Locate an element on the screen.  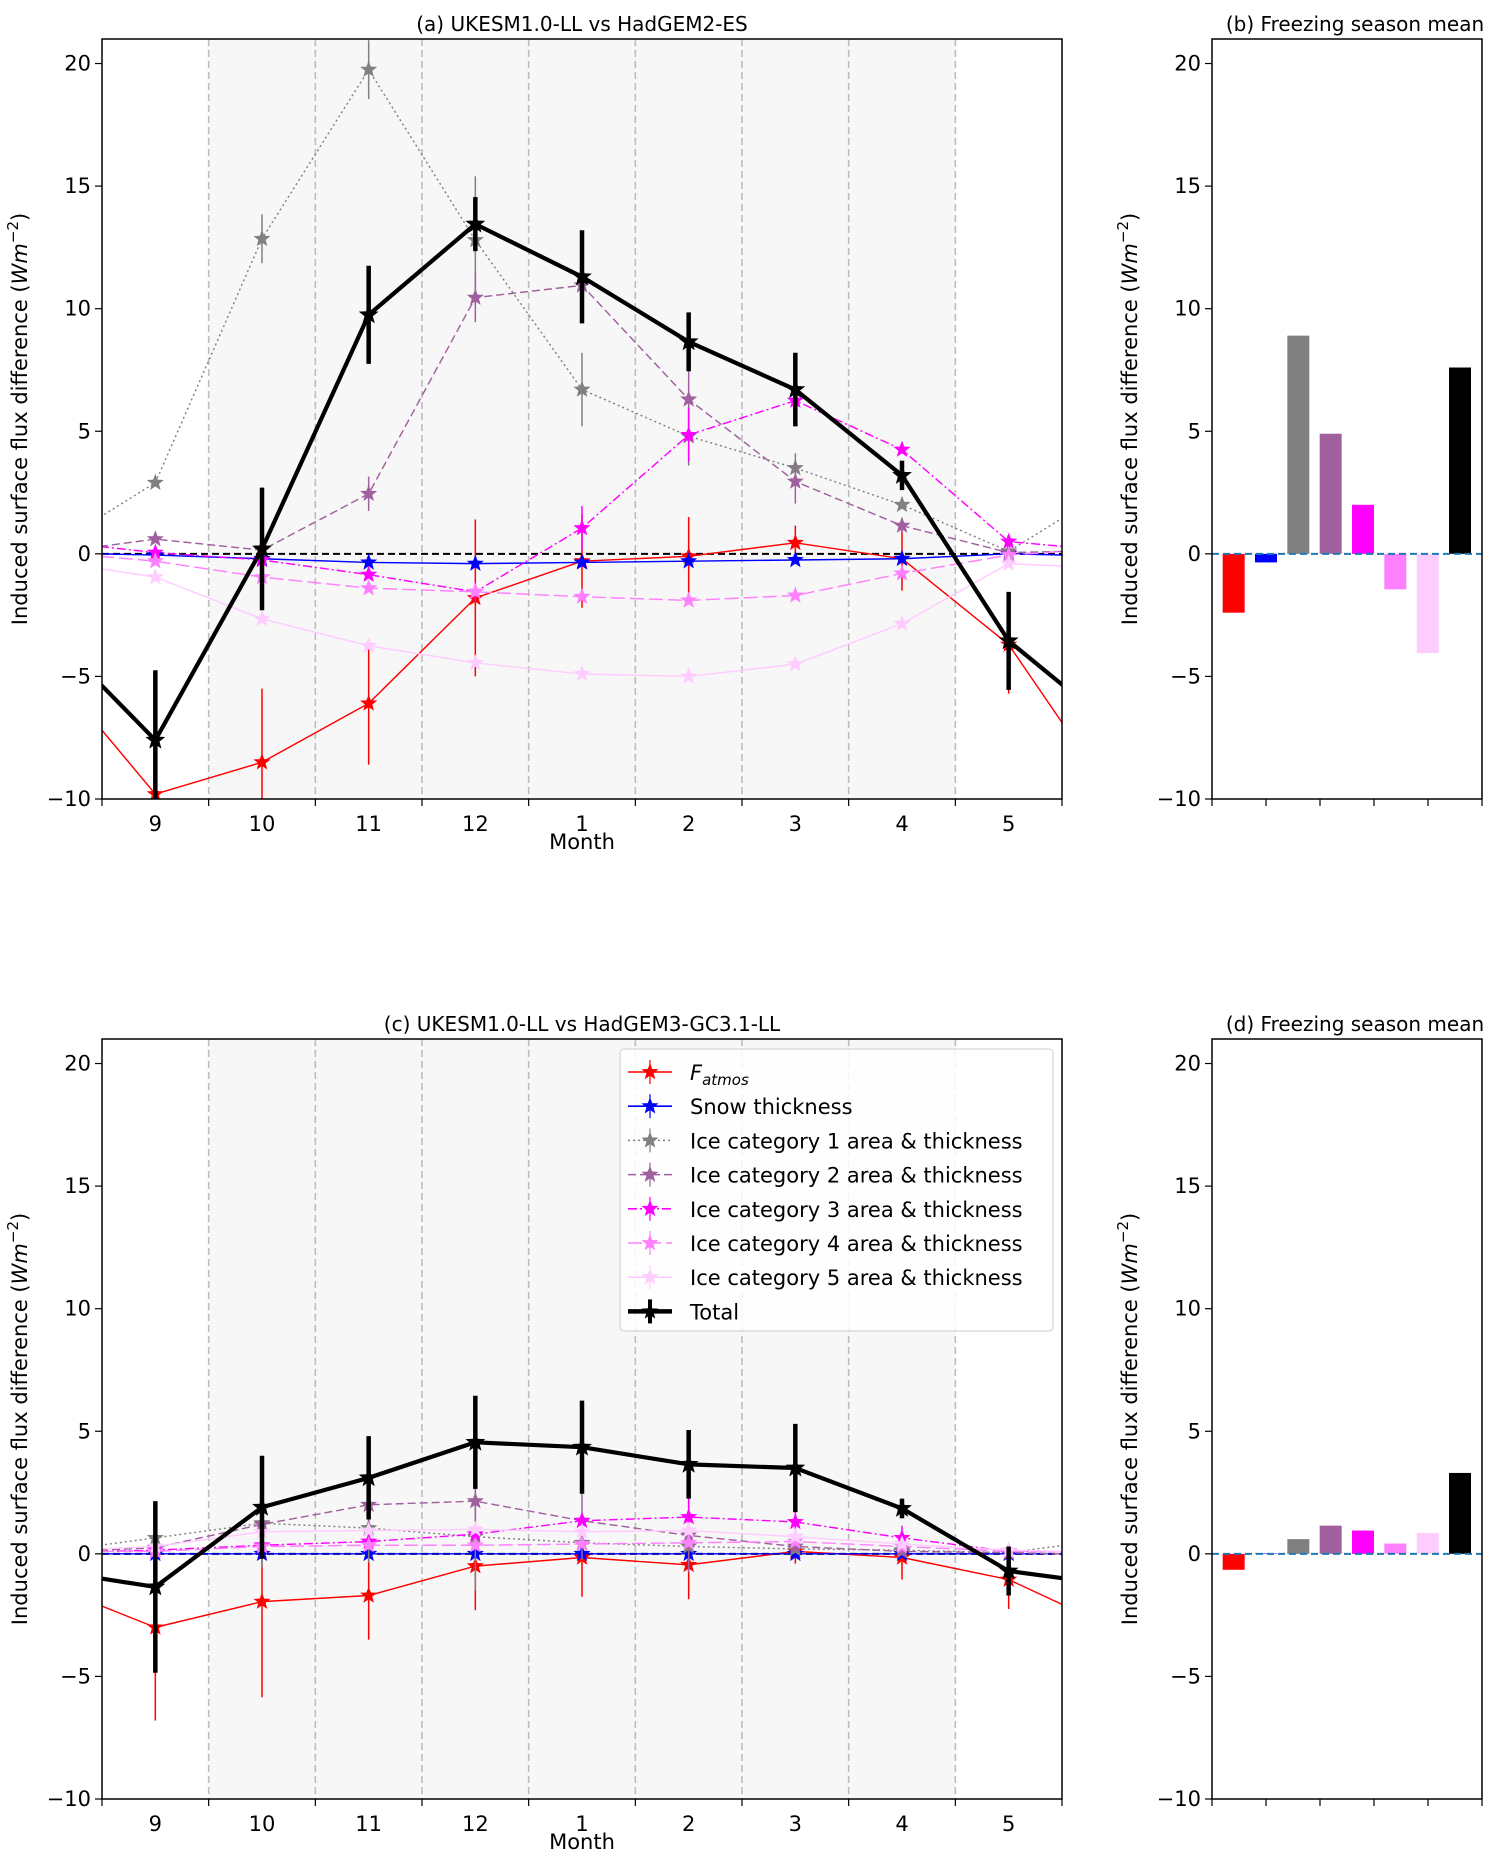
series-line is located at coordinates (582, 1527).